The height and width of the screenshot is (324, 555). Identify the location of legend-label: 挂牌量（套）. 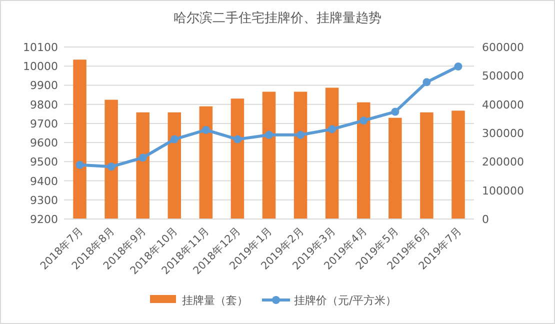
(215, 300).